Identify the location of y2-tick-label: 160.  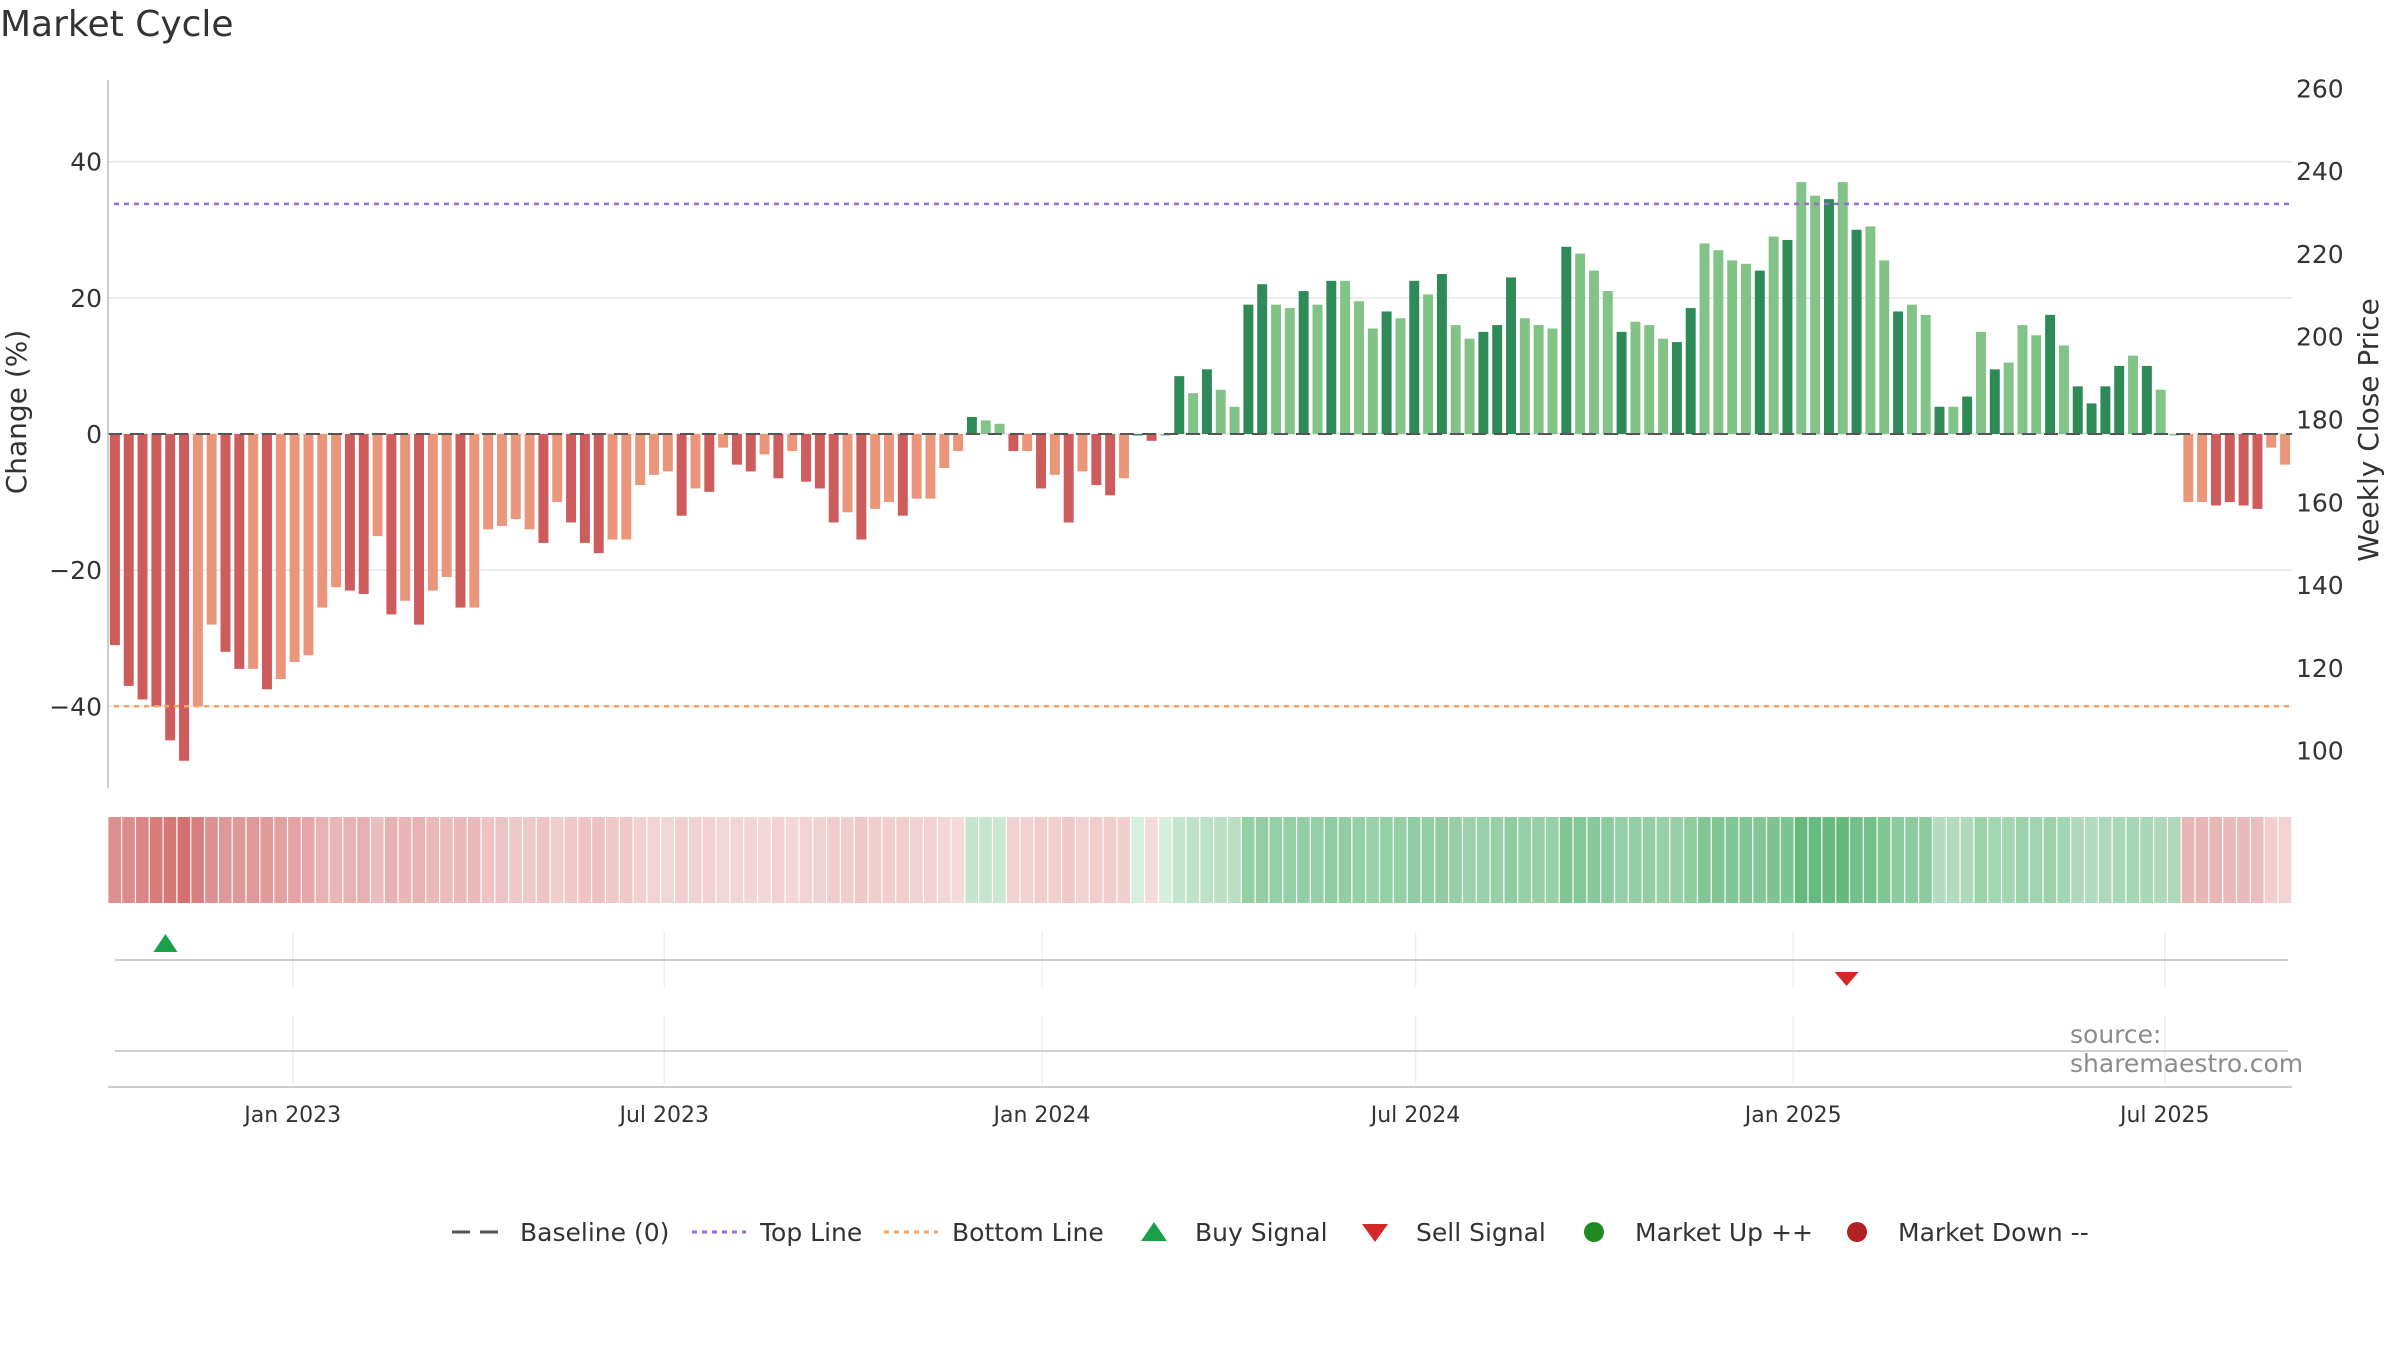
(2320, 502).